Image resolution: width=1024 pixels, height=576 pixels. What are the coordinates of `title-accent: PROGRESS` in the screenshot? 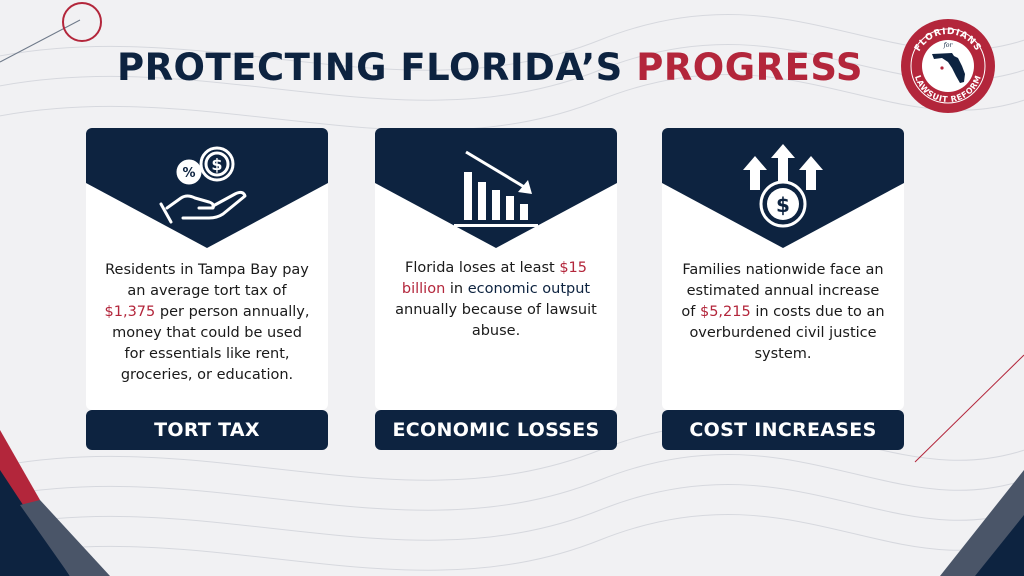 It's located at (750, 67).